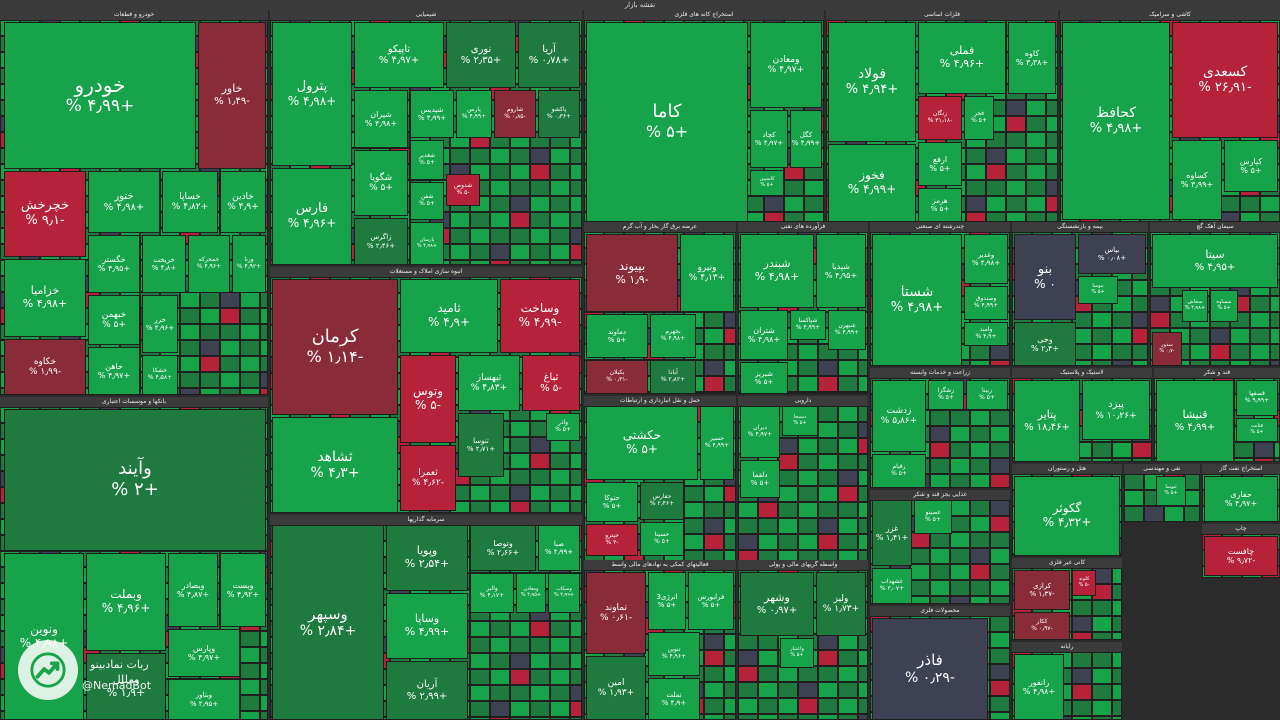  What do you see at coordinates (164, 264) in the screenshot?
I see `stock-tile: خریخت +۴٫۸ %` at bounding box center [164, 264].